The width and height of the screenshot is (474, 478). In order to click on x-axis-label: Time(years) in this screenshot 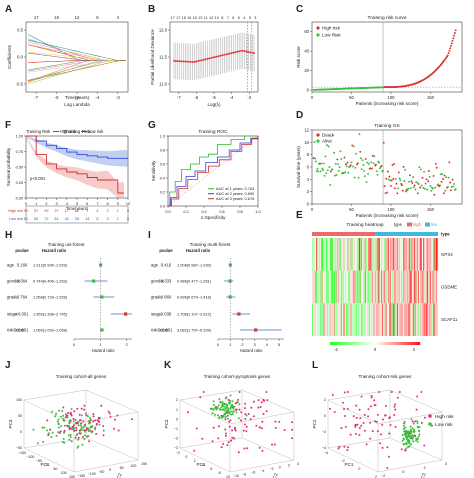, I will do `click(77, 208)`.